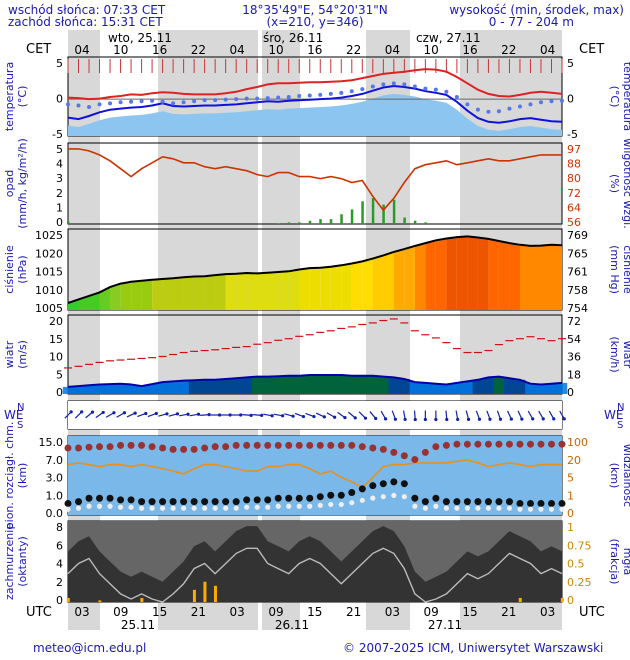  What do you see at coordinates (574, 460) in the screenshot?
I see `cloud-ytick-right: 20` at bounding box center [574, 460].